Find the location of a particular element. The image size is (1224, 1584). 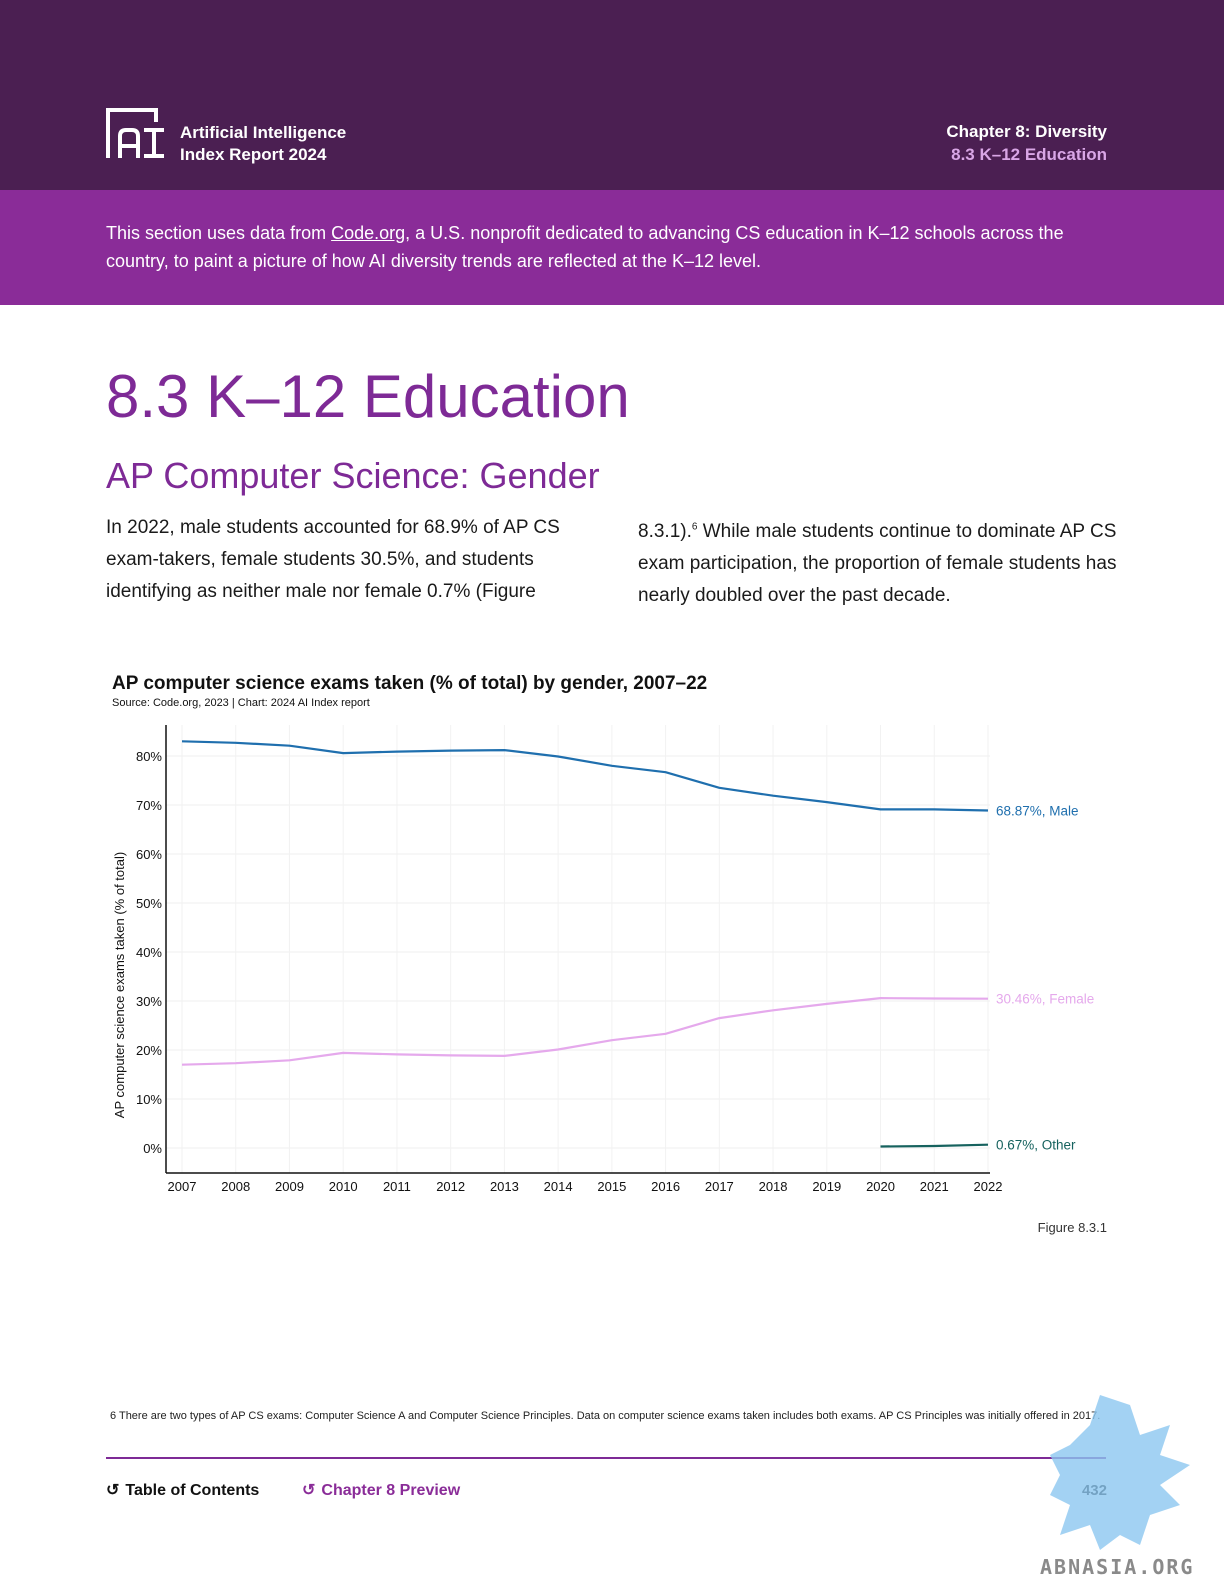

y-tick-label: 0% is located at coordinates (152, 1148).